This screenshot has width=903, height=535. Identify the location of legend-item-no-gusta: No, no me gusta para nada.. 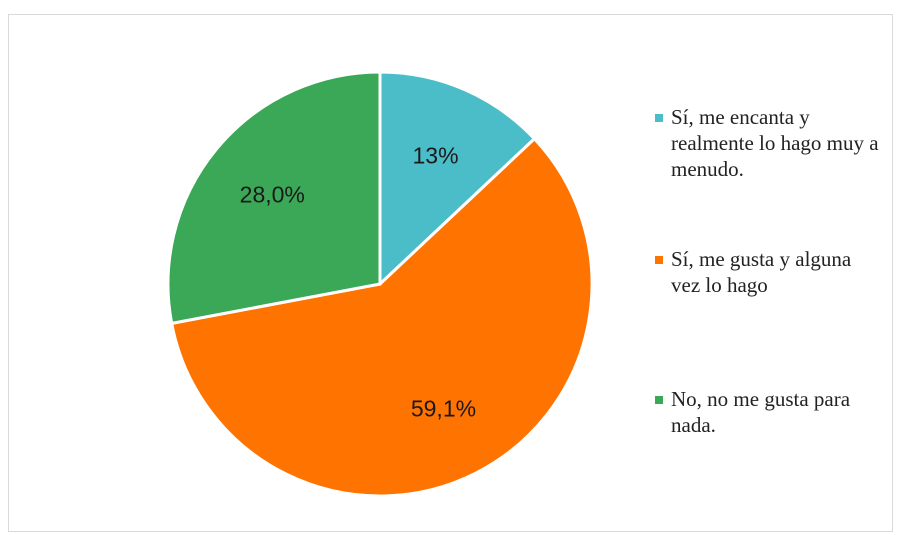
(770, 412).